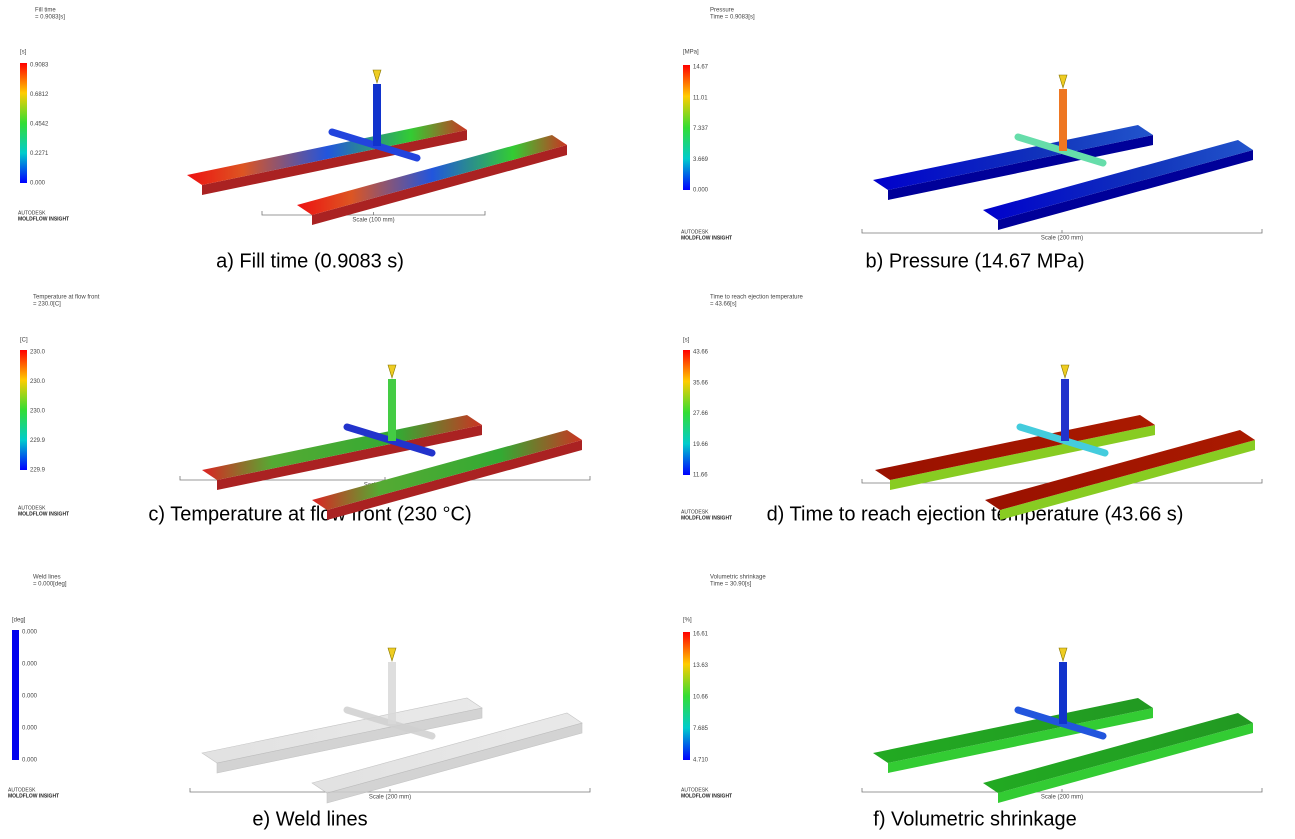  What do you see at coordinates (701, 445) in the screenshot?
I see `legend-tick-label: 19.66` at bounding box center [701, 445].